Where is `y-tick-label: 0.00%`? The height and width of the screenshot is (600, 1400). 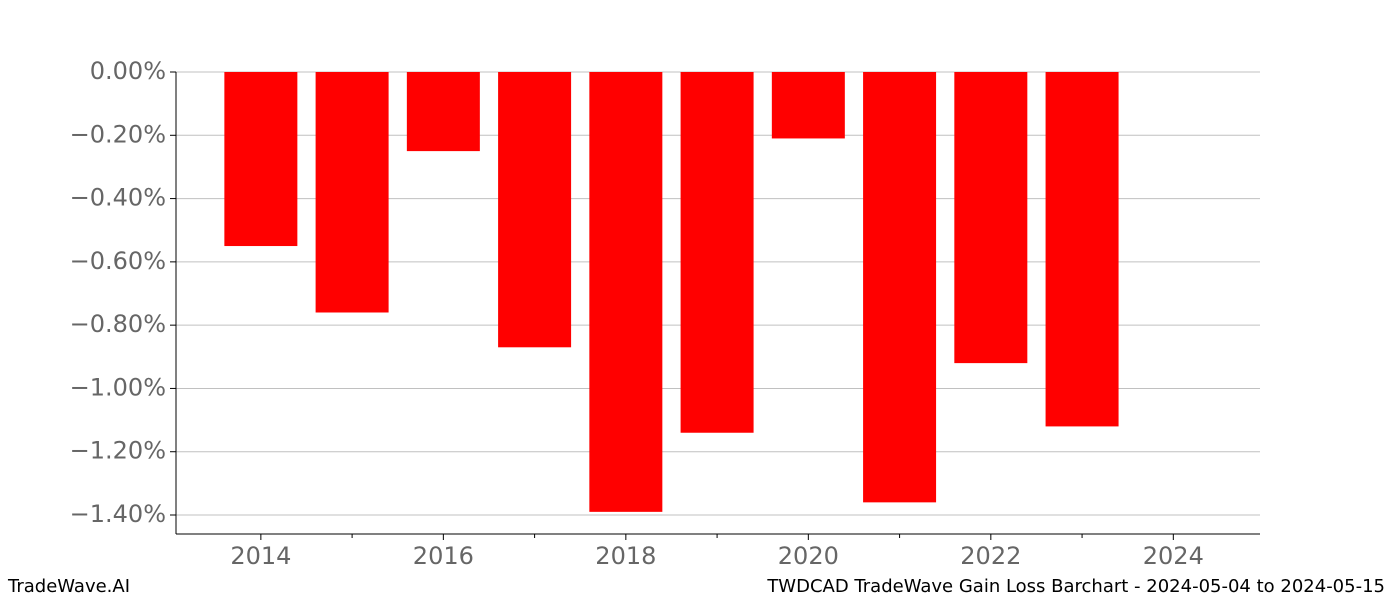
y-tick-label: 0.00% is located at coordinates (128, 71).